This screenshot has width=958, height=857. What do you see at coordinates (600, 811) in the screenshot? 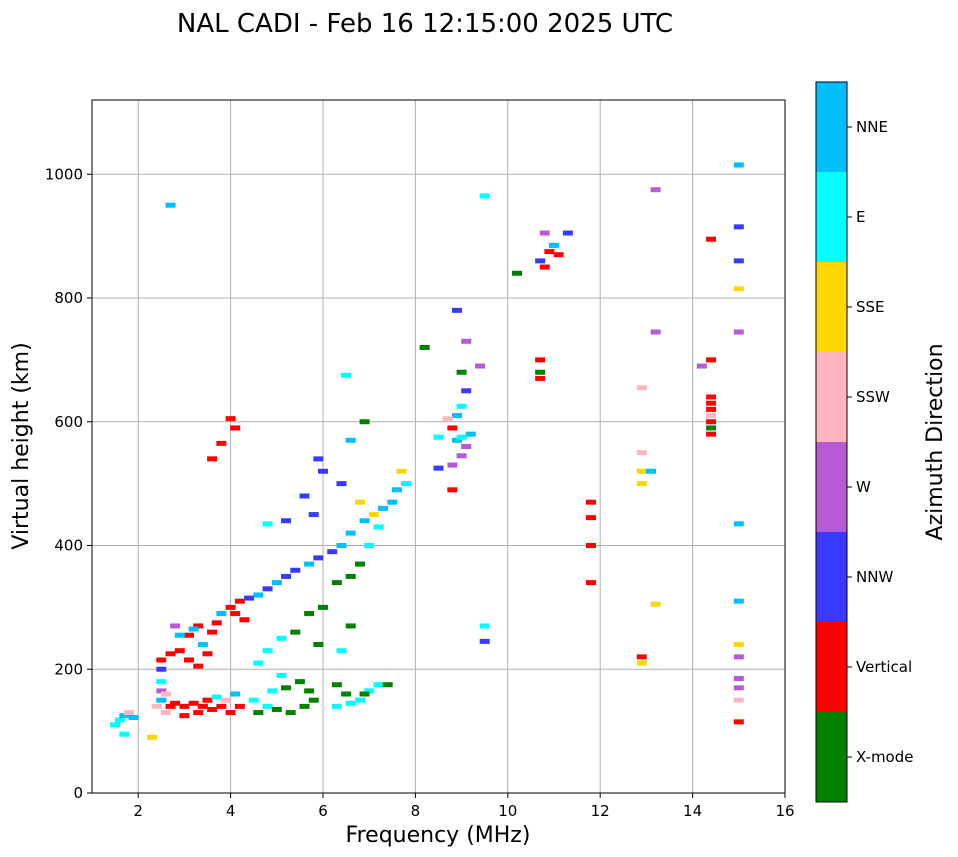
I see `x-tick-label: 12` at bounding box center [600, 811].